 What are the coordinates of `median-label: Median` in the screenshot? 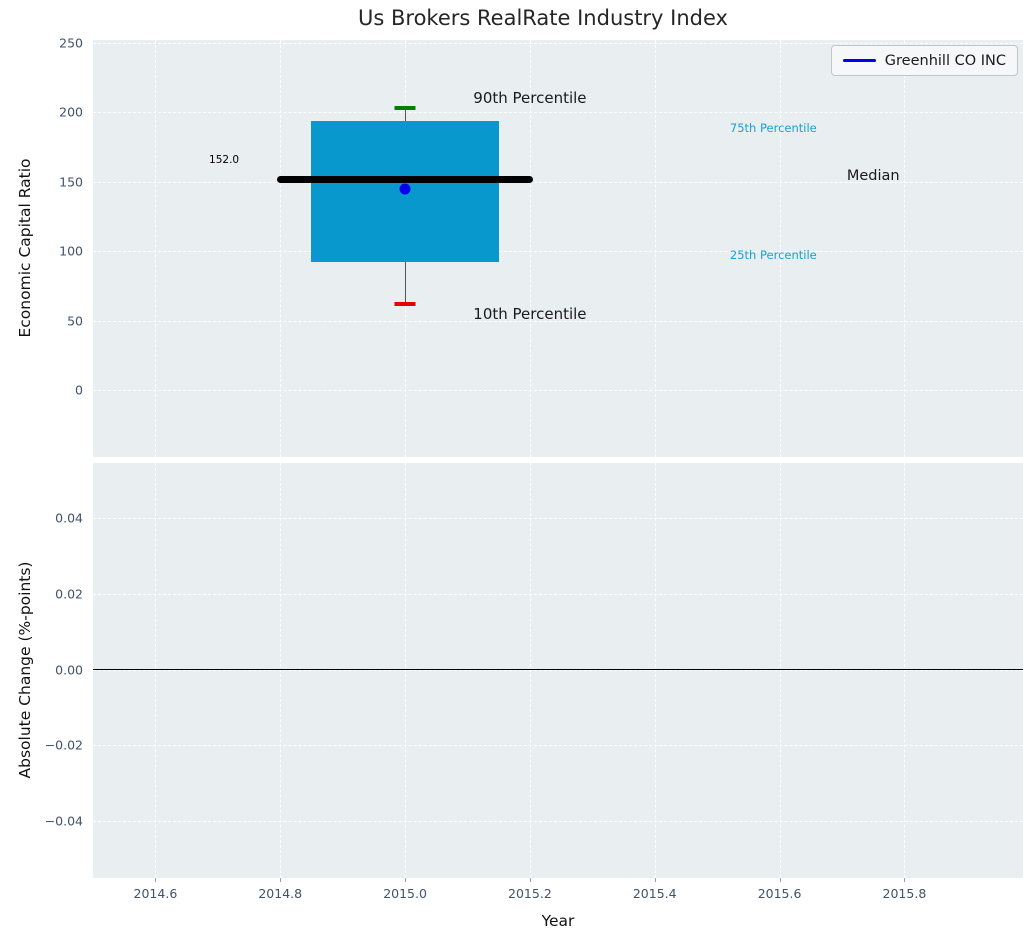 It's located at (873, 176).